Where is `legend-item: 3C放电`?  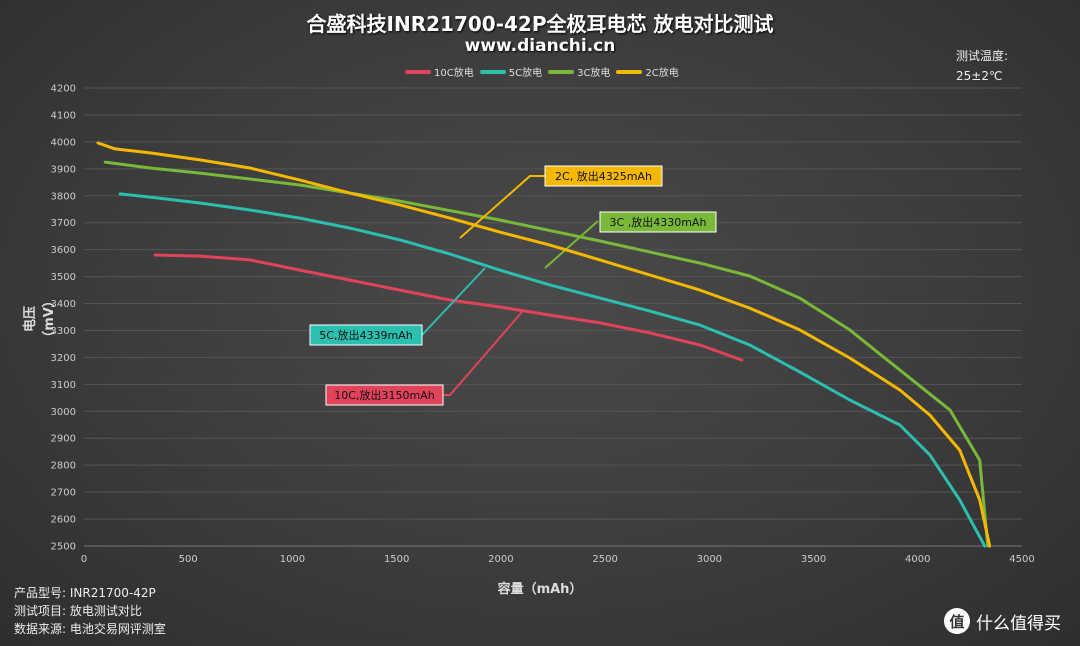
legend-item: 3C放电 is located at coordinates (579, 71).